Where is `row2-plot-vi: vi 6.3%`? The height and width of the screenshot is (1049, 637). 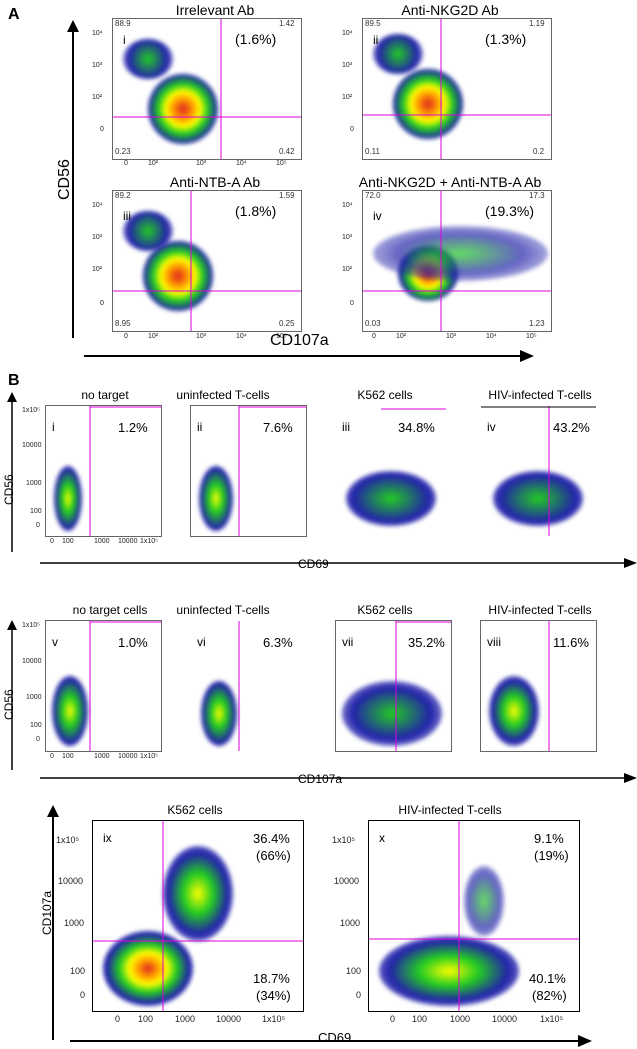 row2-plot-vi: vi 6.3% is located at coordinates (248, 686).